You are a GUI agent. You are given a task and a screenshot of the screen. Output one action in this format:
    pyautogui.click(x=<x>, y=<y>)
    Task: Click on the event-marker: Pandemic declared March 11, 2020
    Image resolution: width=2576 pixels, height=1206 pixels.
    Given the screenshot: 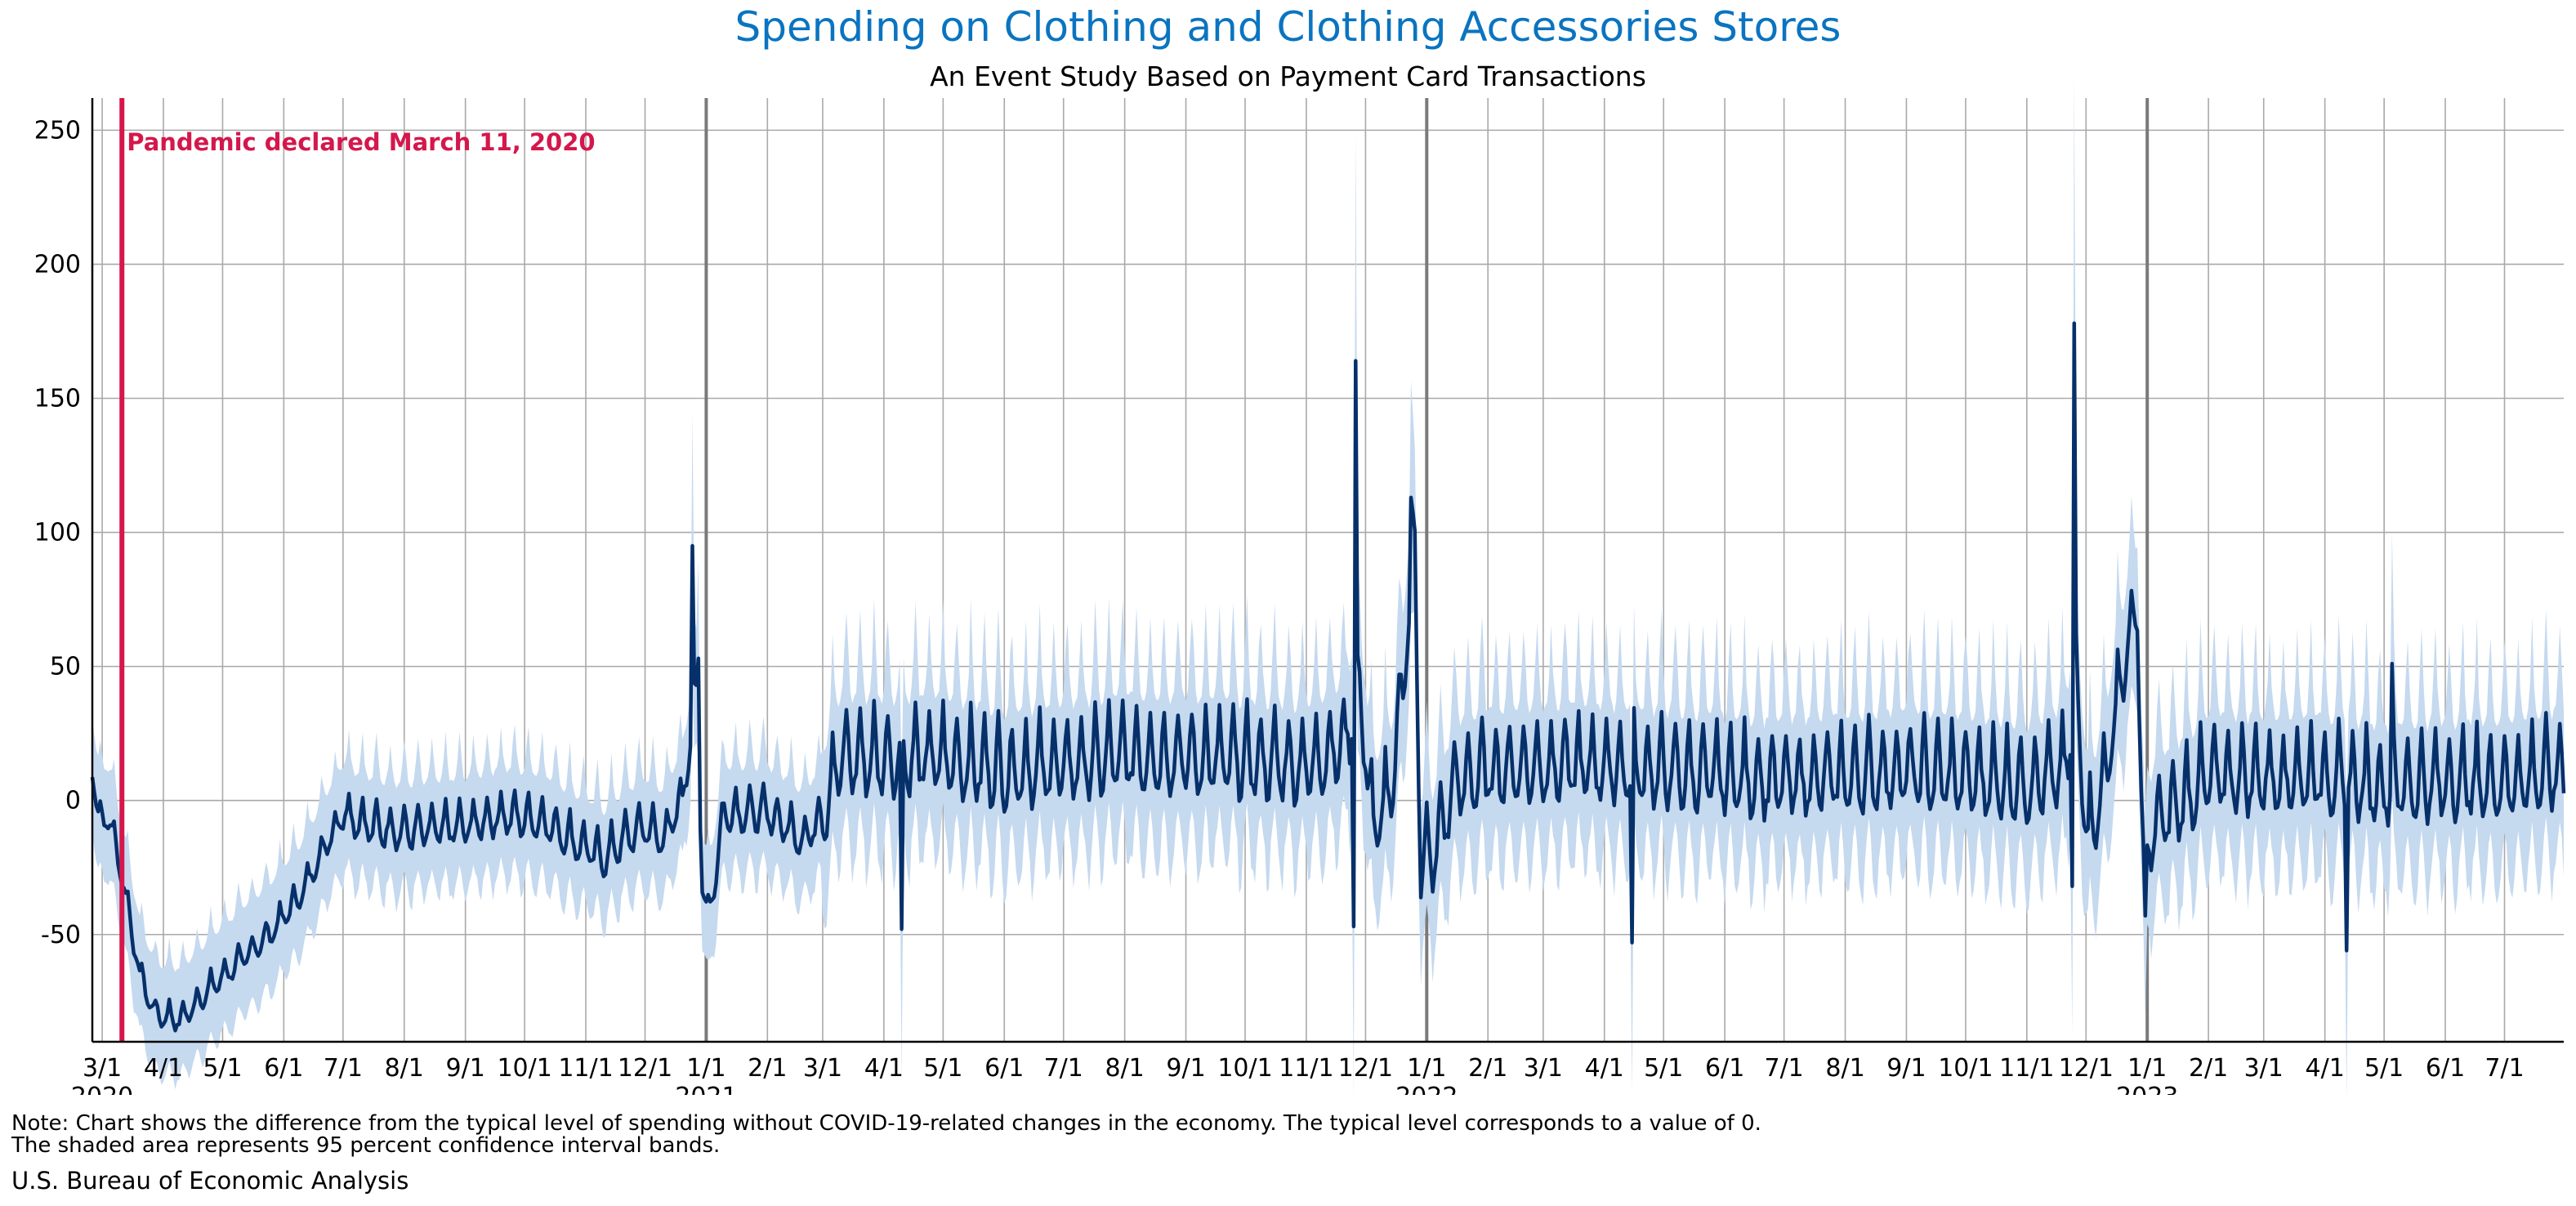 What is the action you would take?
    pyautogui.click(x=358, y=570)
    